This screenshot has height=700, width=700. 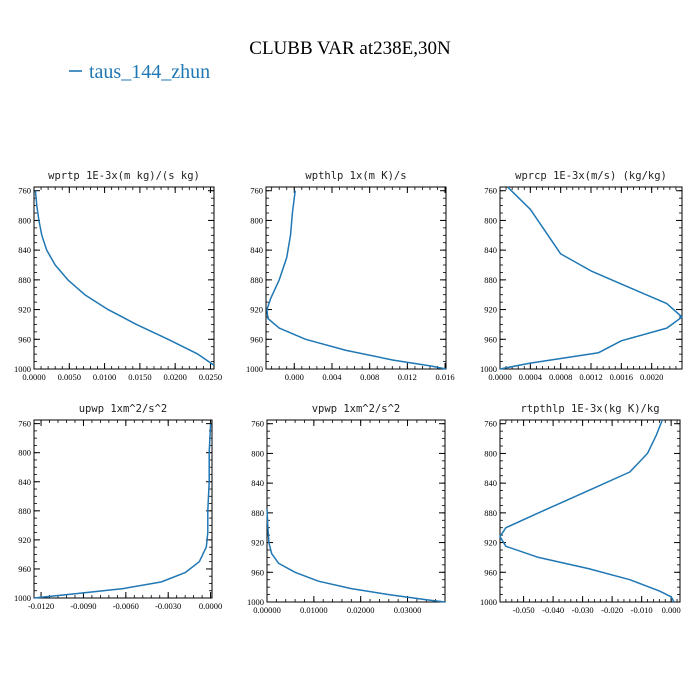 I want to click on panel-title: upwp 1xm^2/s^2, so click(x=123, y=409).